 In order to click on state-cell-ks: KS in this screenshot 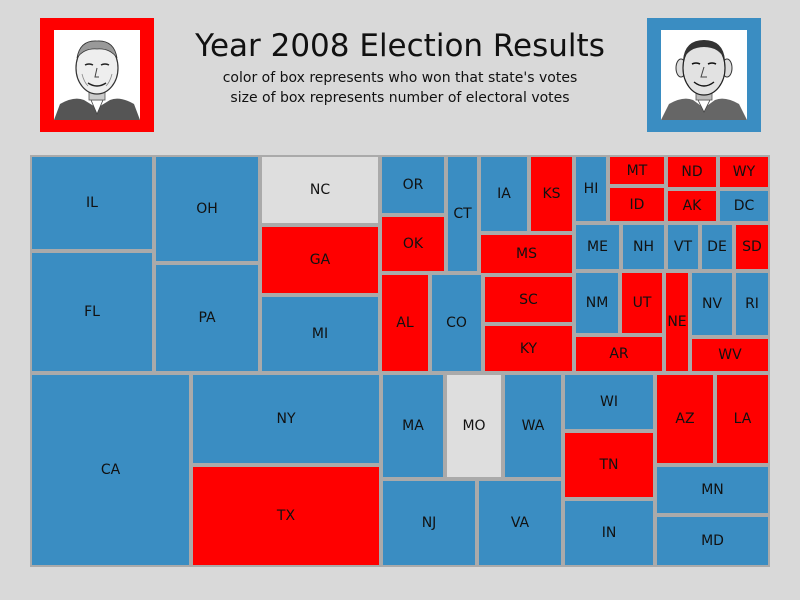, I will do `click(551, 194)`.